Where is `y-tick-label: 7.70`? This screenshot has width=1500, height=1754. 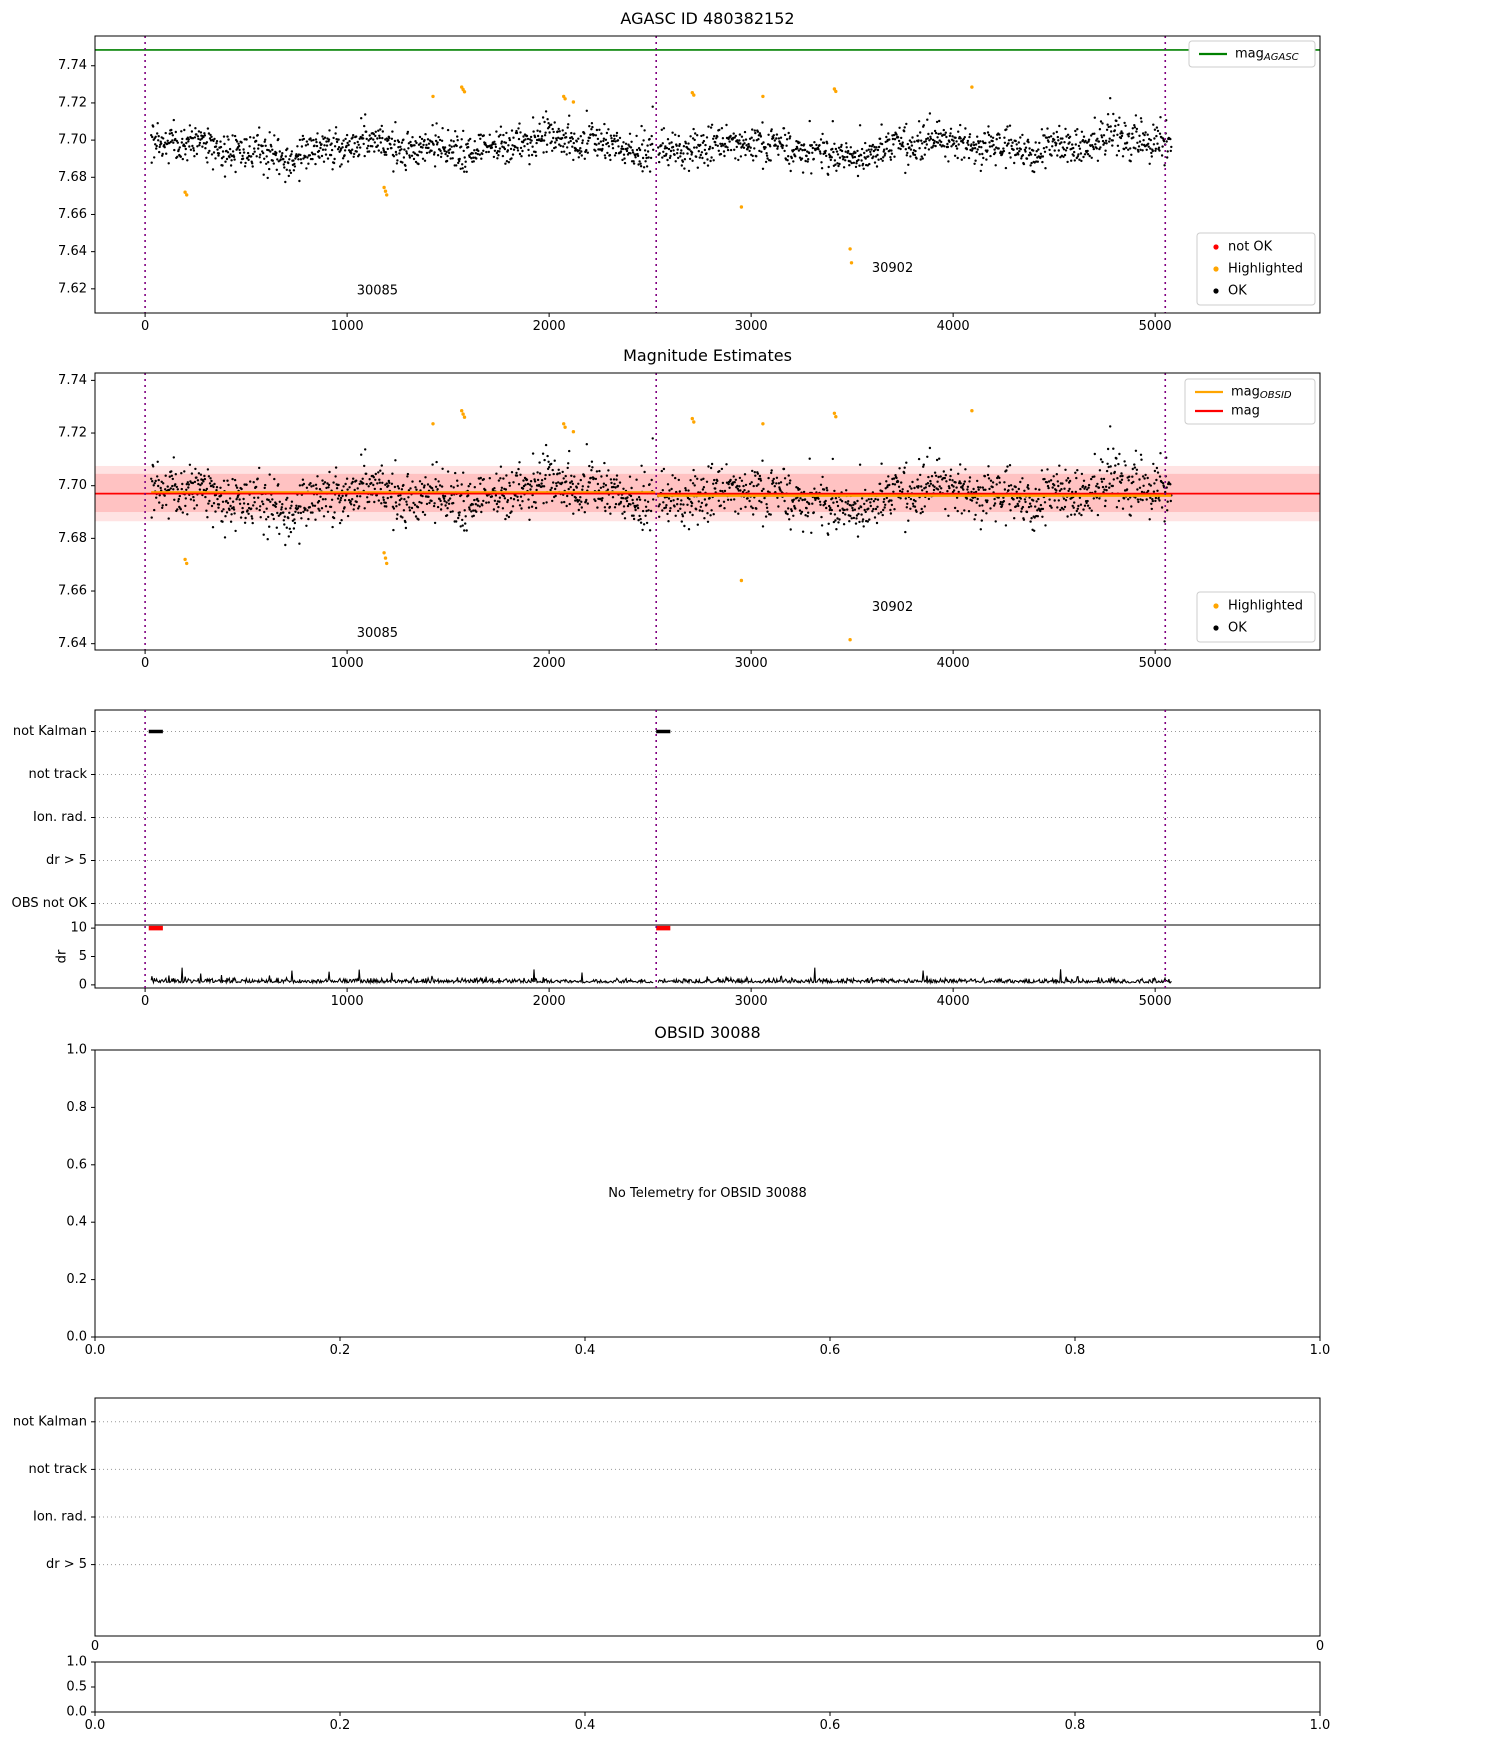
y-tick-label: 7.70 is located at coordinates (72, 140).